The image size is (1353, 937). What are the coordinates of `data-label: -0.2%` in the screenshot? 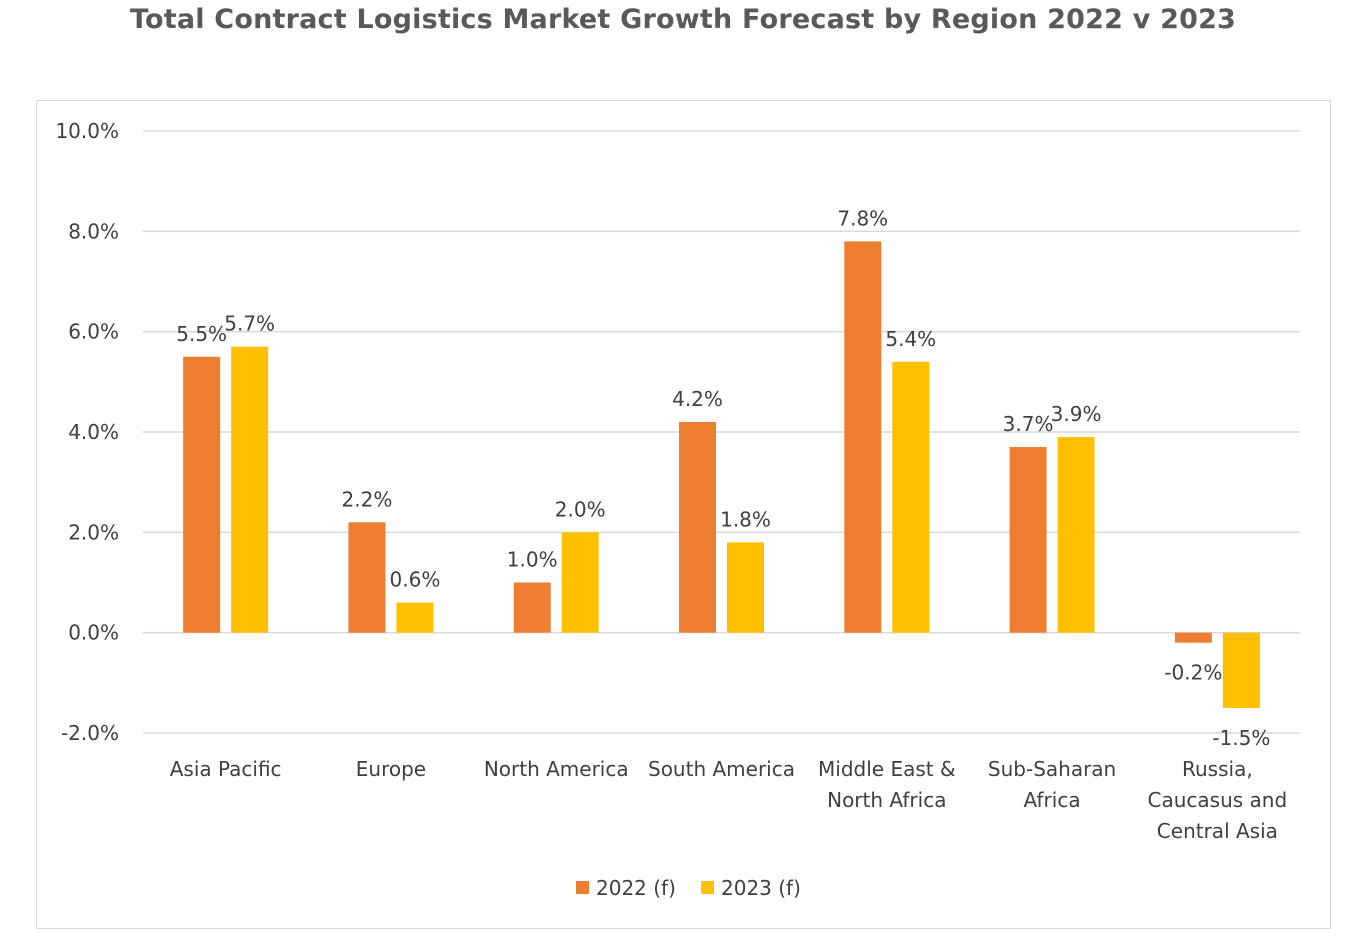 It's located at (1193, 673).